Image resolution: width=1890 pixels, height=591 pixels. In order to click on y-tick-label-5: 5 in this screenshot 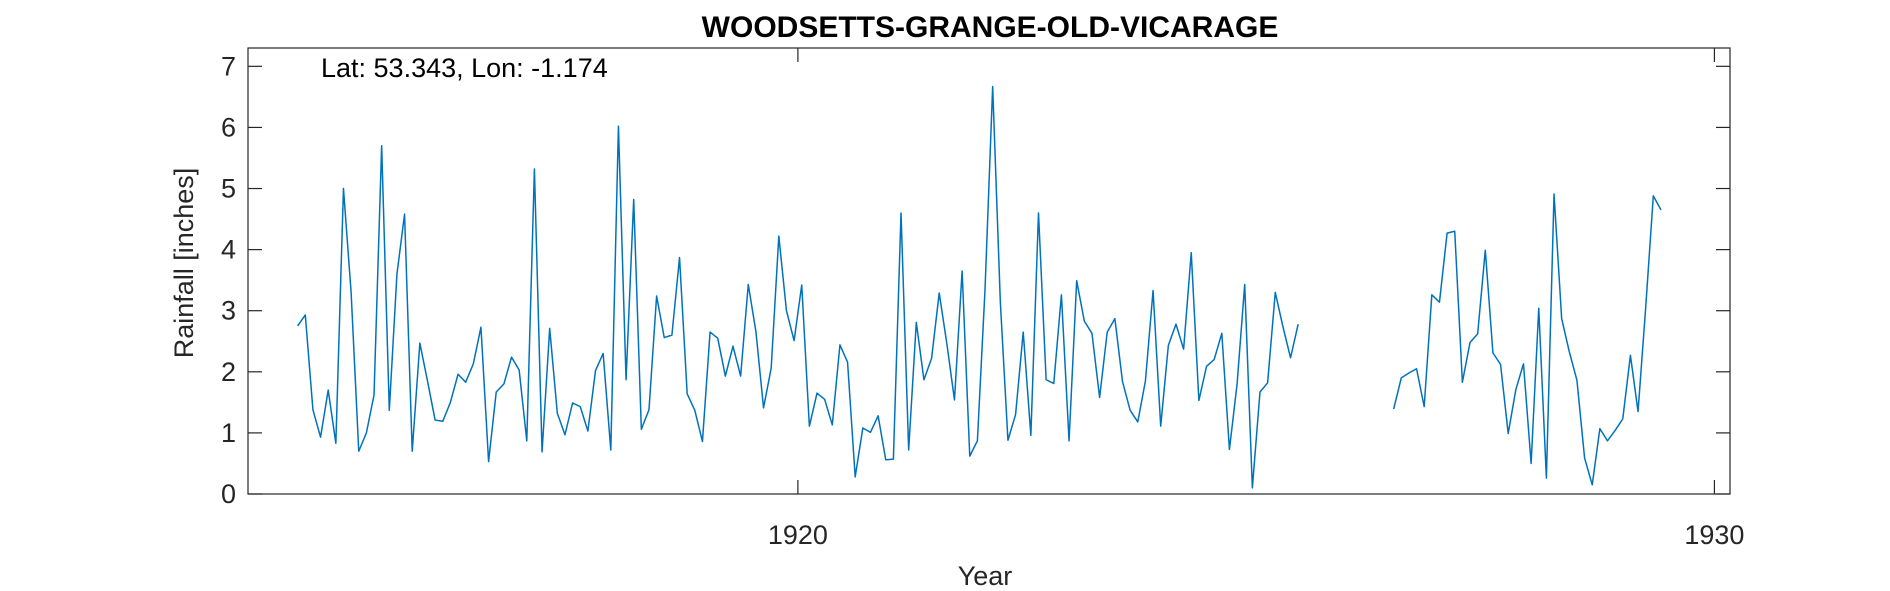, I will do `click(228, 189)`.